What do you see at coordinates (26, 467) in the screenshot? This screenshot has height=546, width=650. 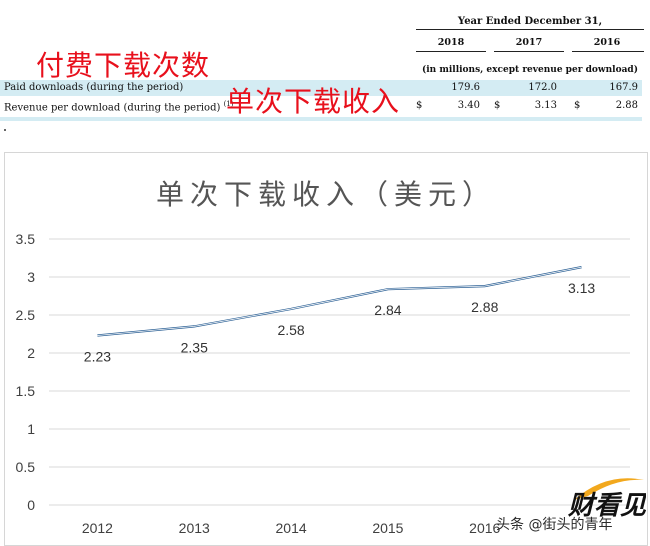 I see `y-tick-label: 0.5` at bounding box center [26, 467].